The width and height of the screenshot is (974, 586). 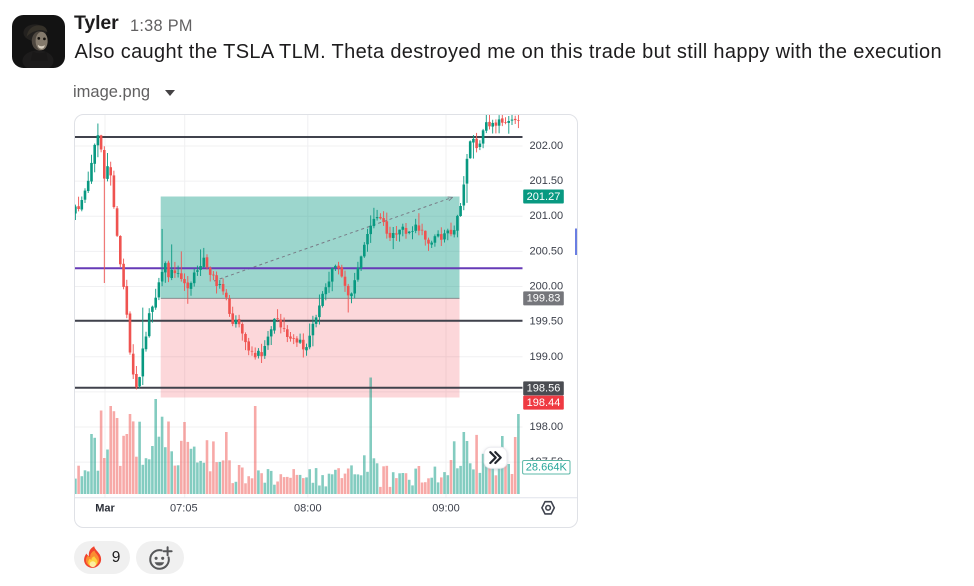 What do you see at coordinates (544, 299) in the screenshot?
I see `svg-text: 199.83` at bounding box center [544, 299].